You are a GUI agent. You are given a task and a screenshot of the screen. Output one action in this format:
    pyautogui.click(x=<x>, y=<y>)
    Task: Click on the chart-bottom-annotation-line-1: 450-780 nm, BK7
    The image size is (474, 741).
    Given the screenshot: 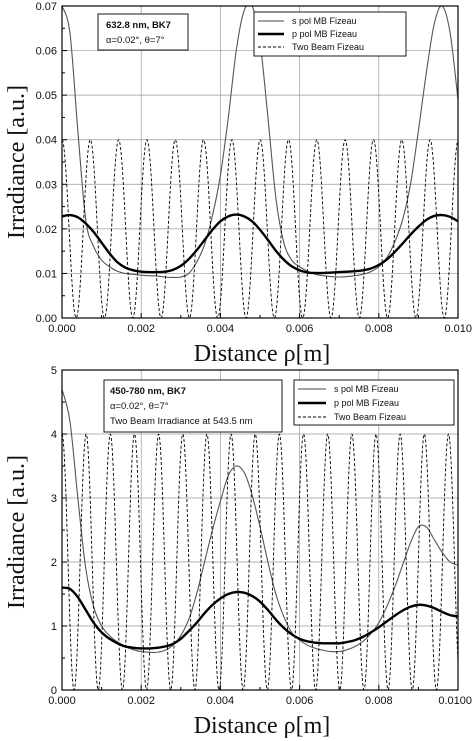 What is the action you would take?
    pyautogui.click(x=148, y=391)
    